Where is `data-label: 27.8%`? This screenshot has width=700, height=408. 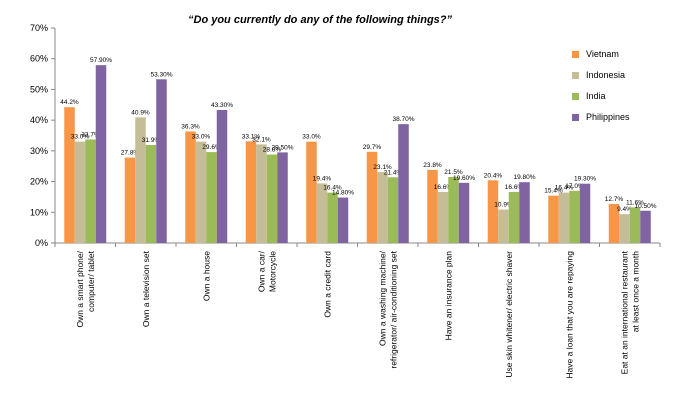
data-label: 27.8% is located at coordinates (130, 153).